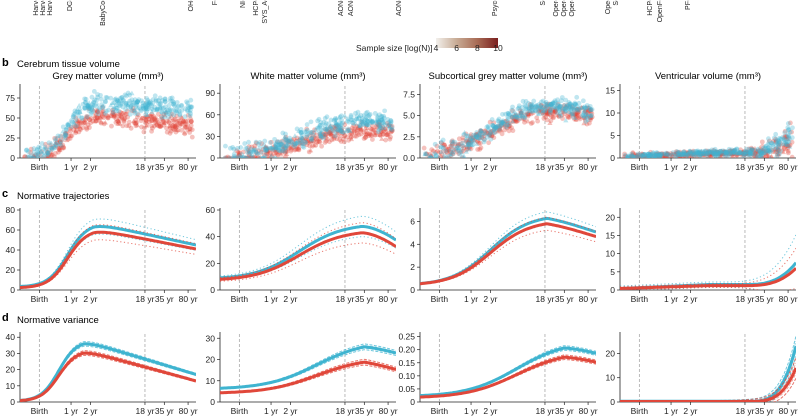 Image resolution: width=800 pixels, height=419 pixels. What do you see at coordinates (640, 167) in the screenshot?
I see `x-tick-label: Birth` at bounding box center [640, 167].